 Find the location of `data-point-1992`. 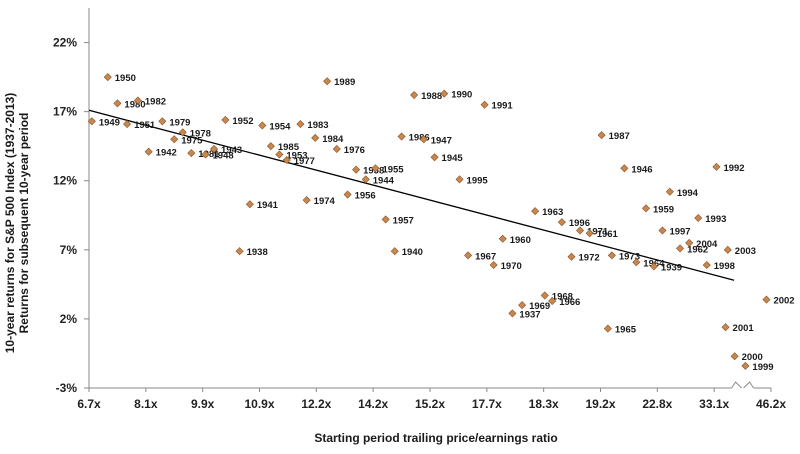

data-point-1992 is located at coordinates (716, 166).